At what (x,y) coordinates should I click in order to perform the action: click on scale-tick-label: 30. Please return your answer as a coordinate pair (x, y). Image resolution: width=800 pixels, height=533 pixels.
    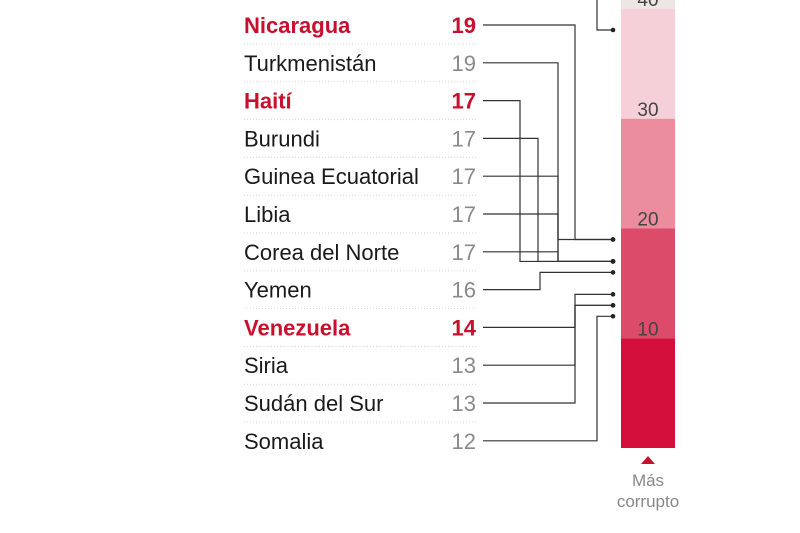
    Looking at the image, I should click on (647, 110).